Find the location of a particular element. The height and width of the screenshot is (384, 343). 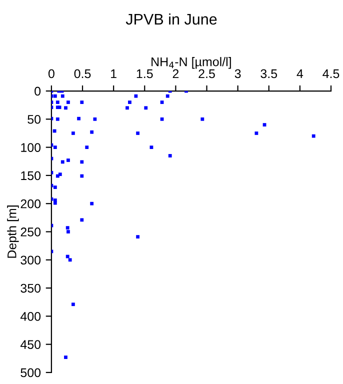

x-tick-label: 1 is located at coordinates (113, 73).